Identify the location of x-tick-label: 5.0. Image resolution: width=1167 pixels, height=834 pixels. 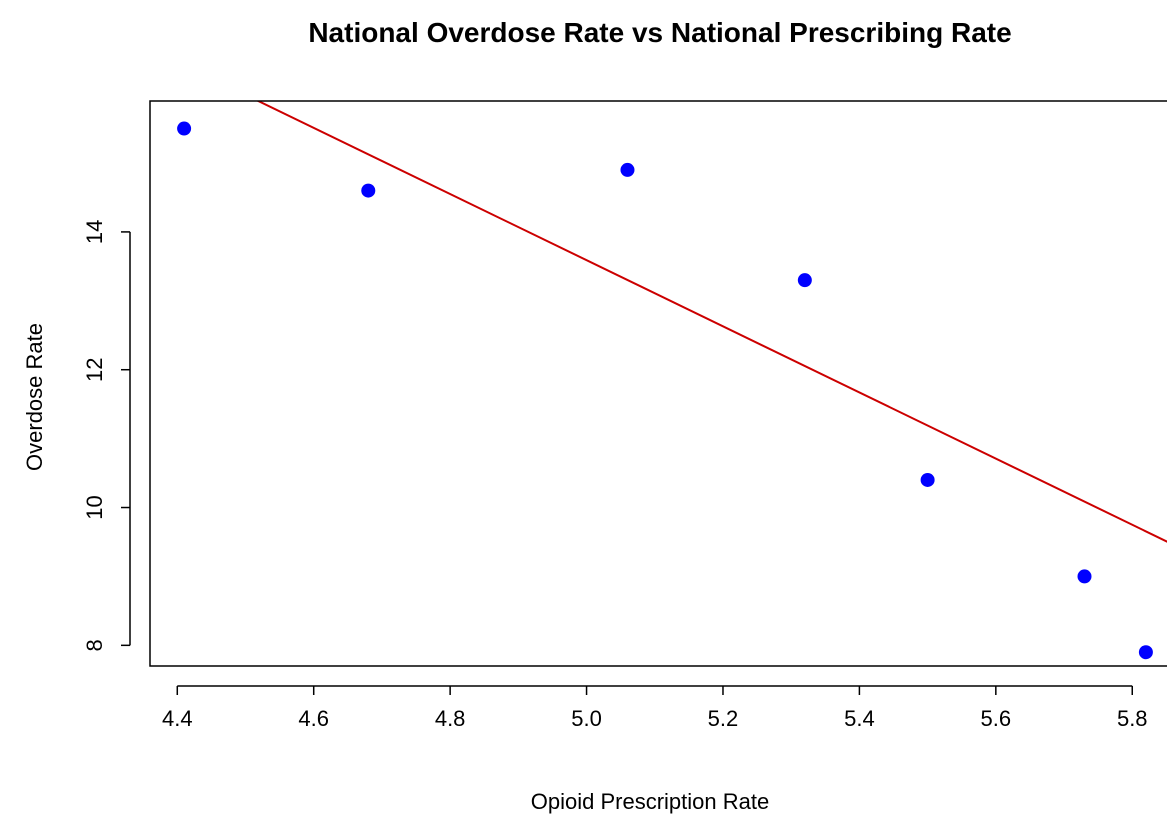
(586, 718).